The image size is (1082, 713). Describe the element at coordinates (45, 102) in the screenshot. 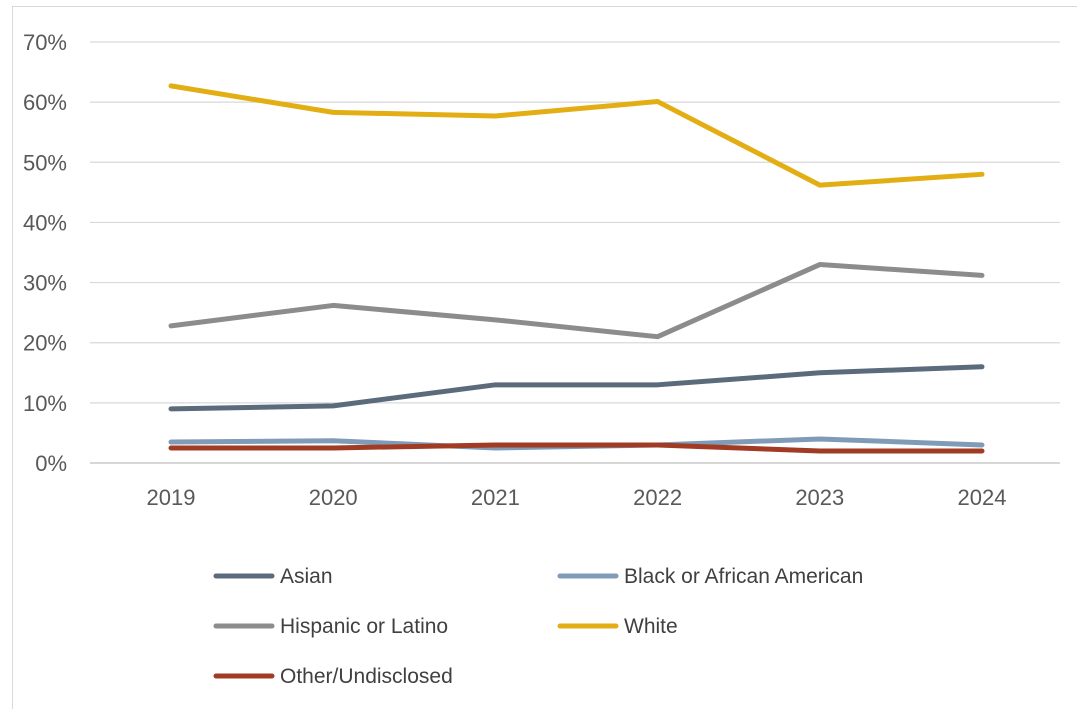

I see `y-tick-label: 60%` at that location.